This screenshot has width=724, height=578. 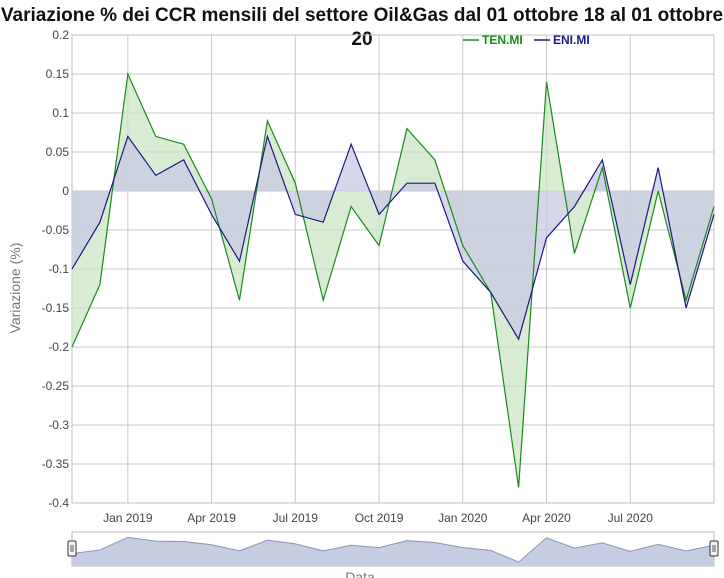 I want to click on y-tick-label: -0.25, so click(x=56, y=386).